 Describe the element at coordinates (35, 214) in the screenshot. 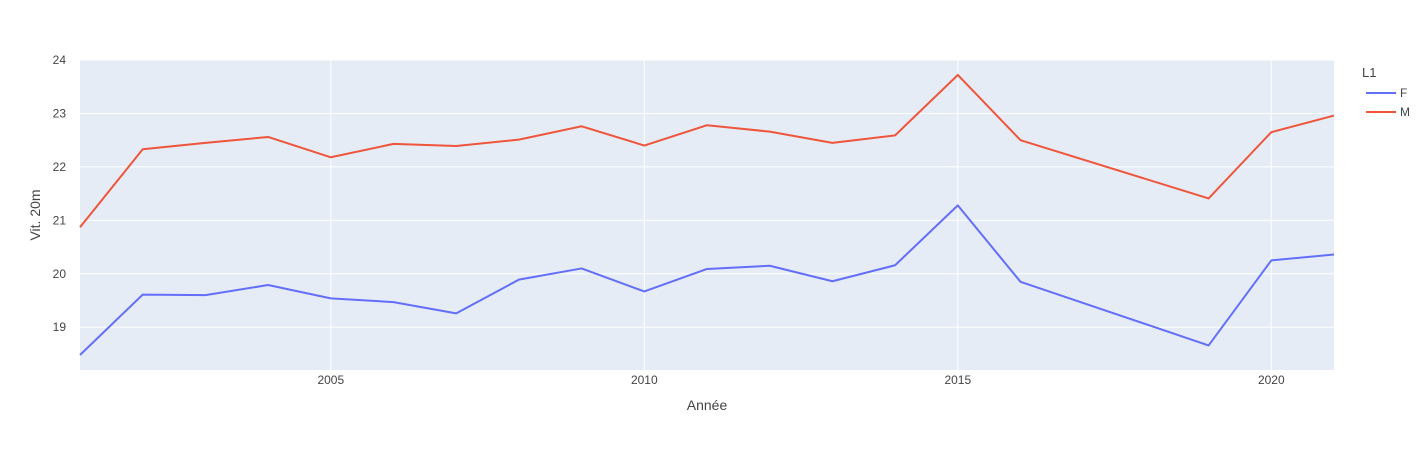

I see `y-axis-title: Vit. 20m` at that location.